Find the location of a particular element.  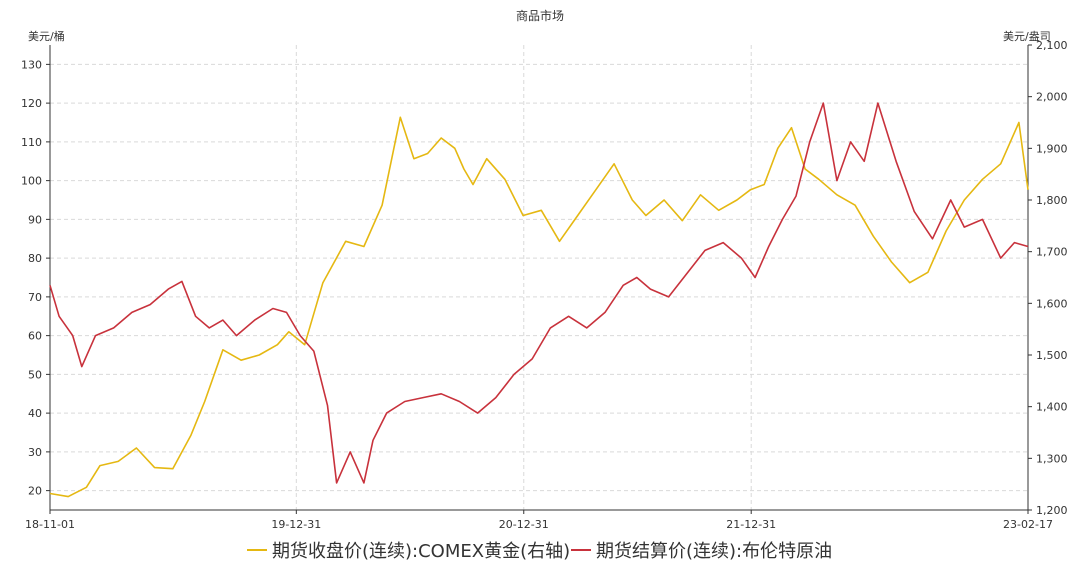

left-tick-label: 90 is located at coordinates (35, 219).